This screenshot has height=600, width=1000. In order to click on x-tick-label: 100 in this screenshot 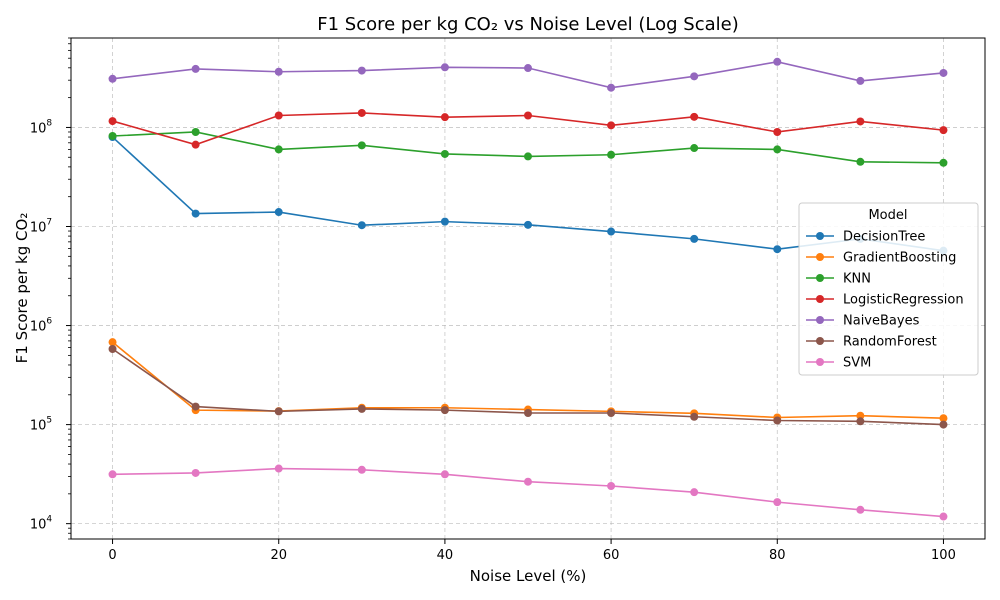, I will do `click(943, 555)`.